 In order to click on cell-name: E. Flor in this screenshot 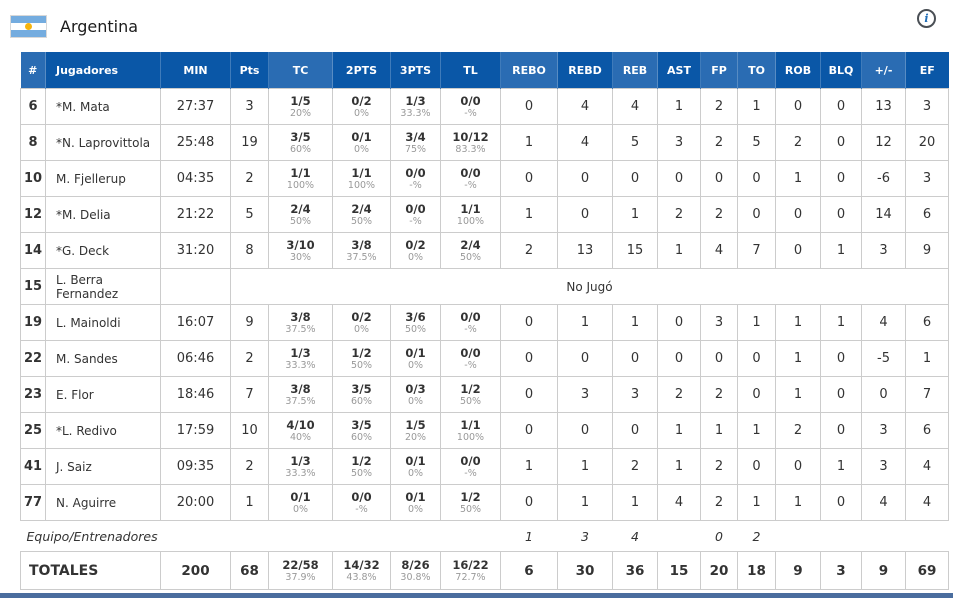, I will do `click(103, 394)`.